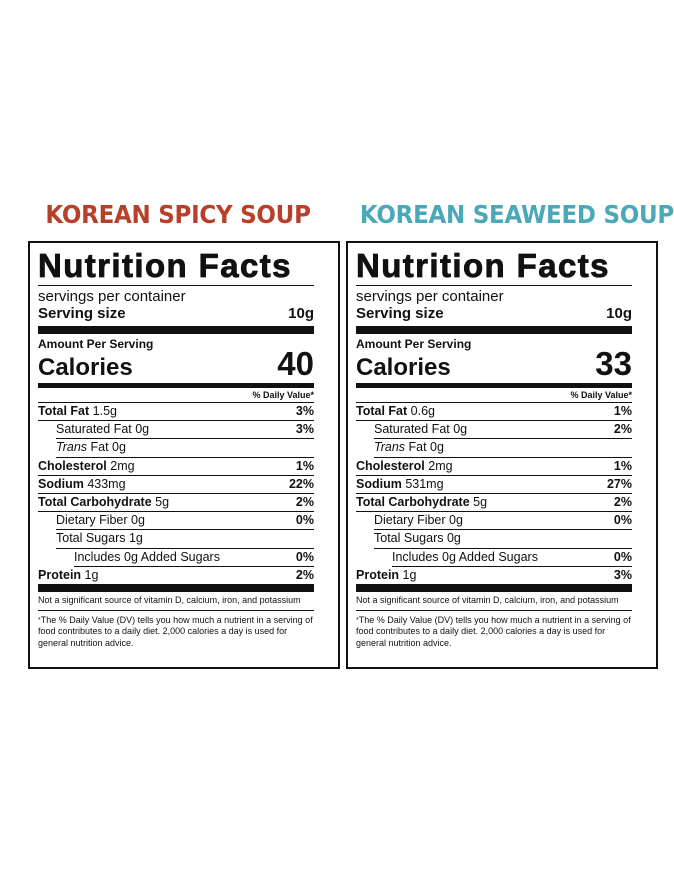 The image size is (674, 879). What do you see at coordinates (516, 214) in the screenshot?
I see `soup-title: KOREAN SEAWEED SOUP` at bounding box center [516, 214].